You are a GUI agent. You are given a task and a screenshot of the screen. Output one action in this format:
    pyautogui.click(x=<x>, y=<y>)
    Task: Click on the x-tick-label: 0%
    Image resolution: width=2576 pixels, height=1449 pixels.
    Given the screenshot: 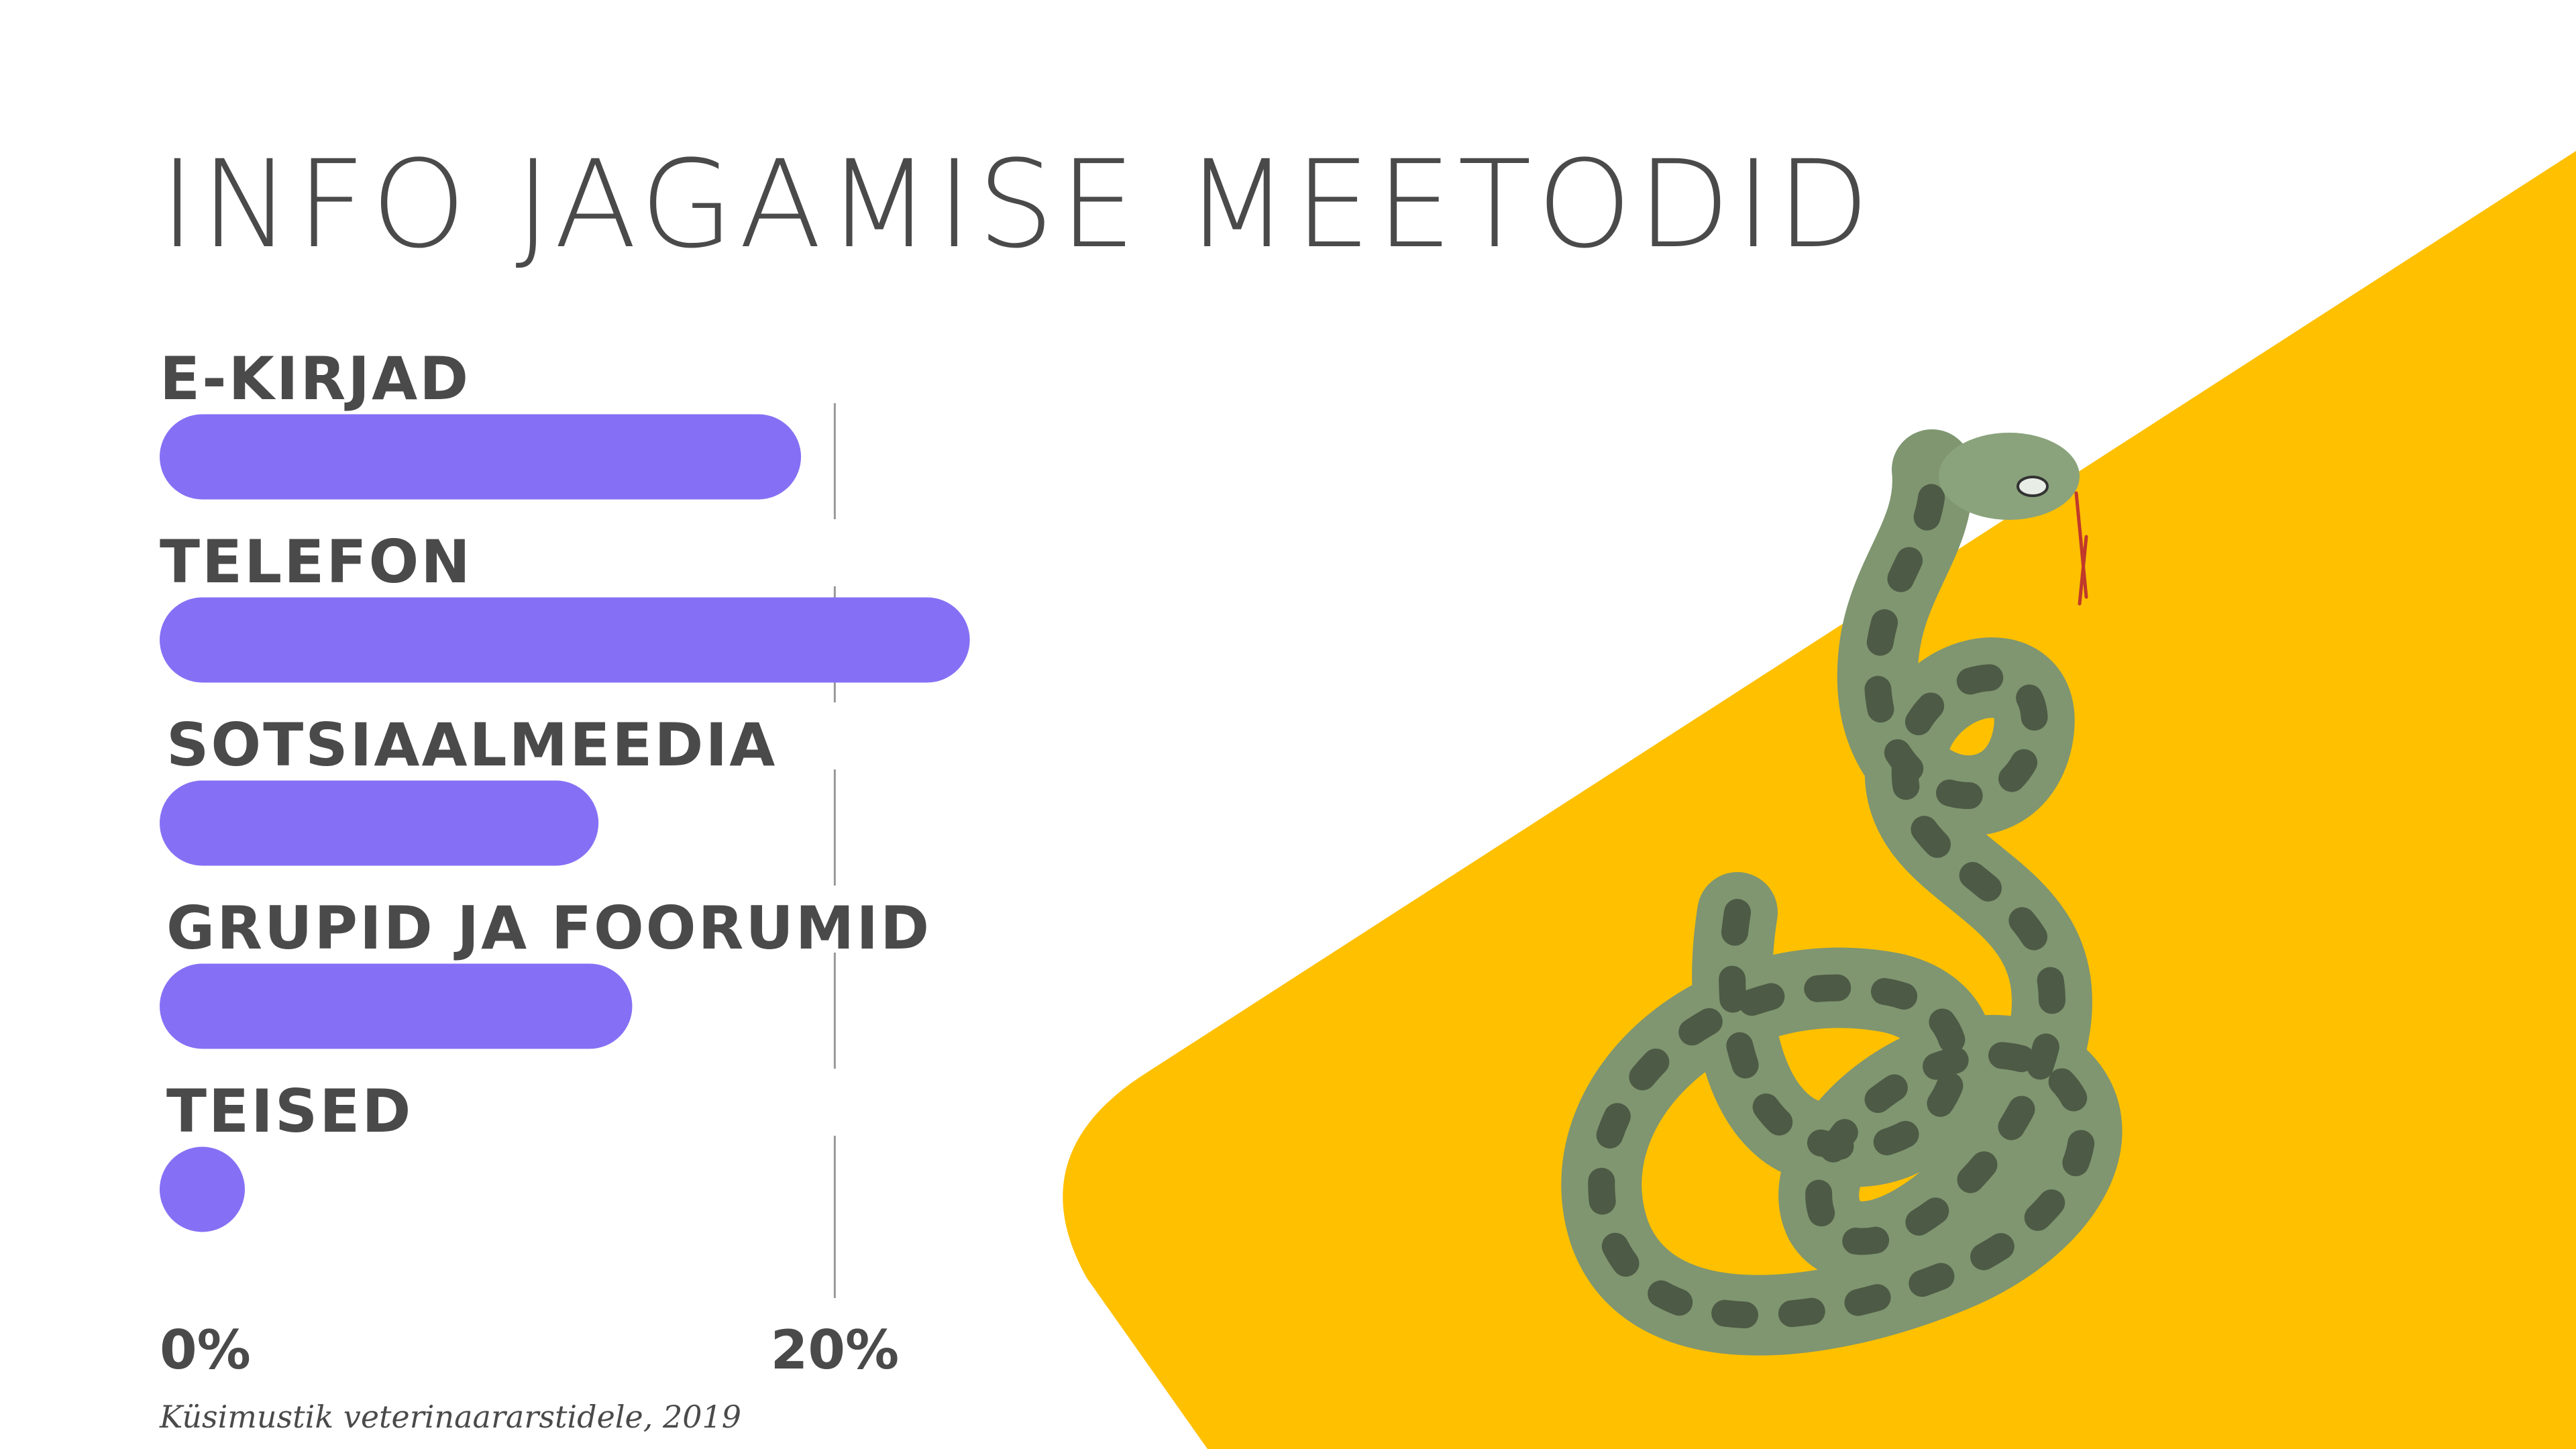 What is the action you would take?
    pyautogui.click(x=205, y=1350)
    